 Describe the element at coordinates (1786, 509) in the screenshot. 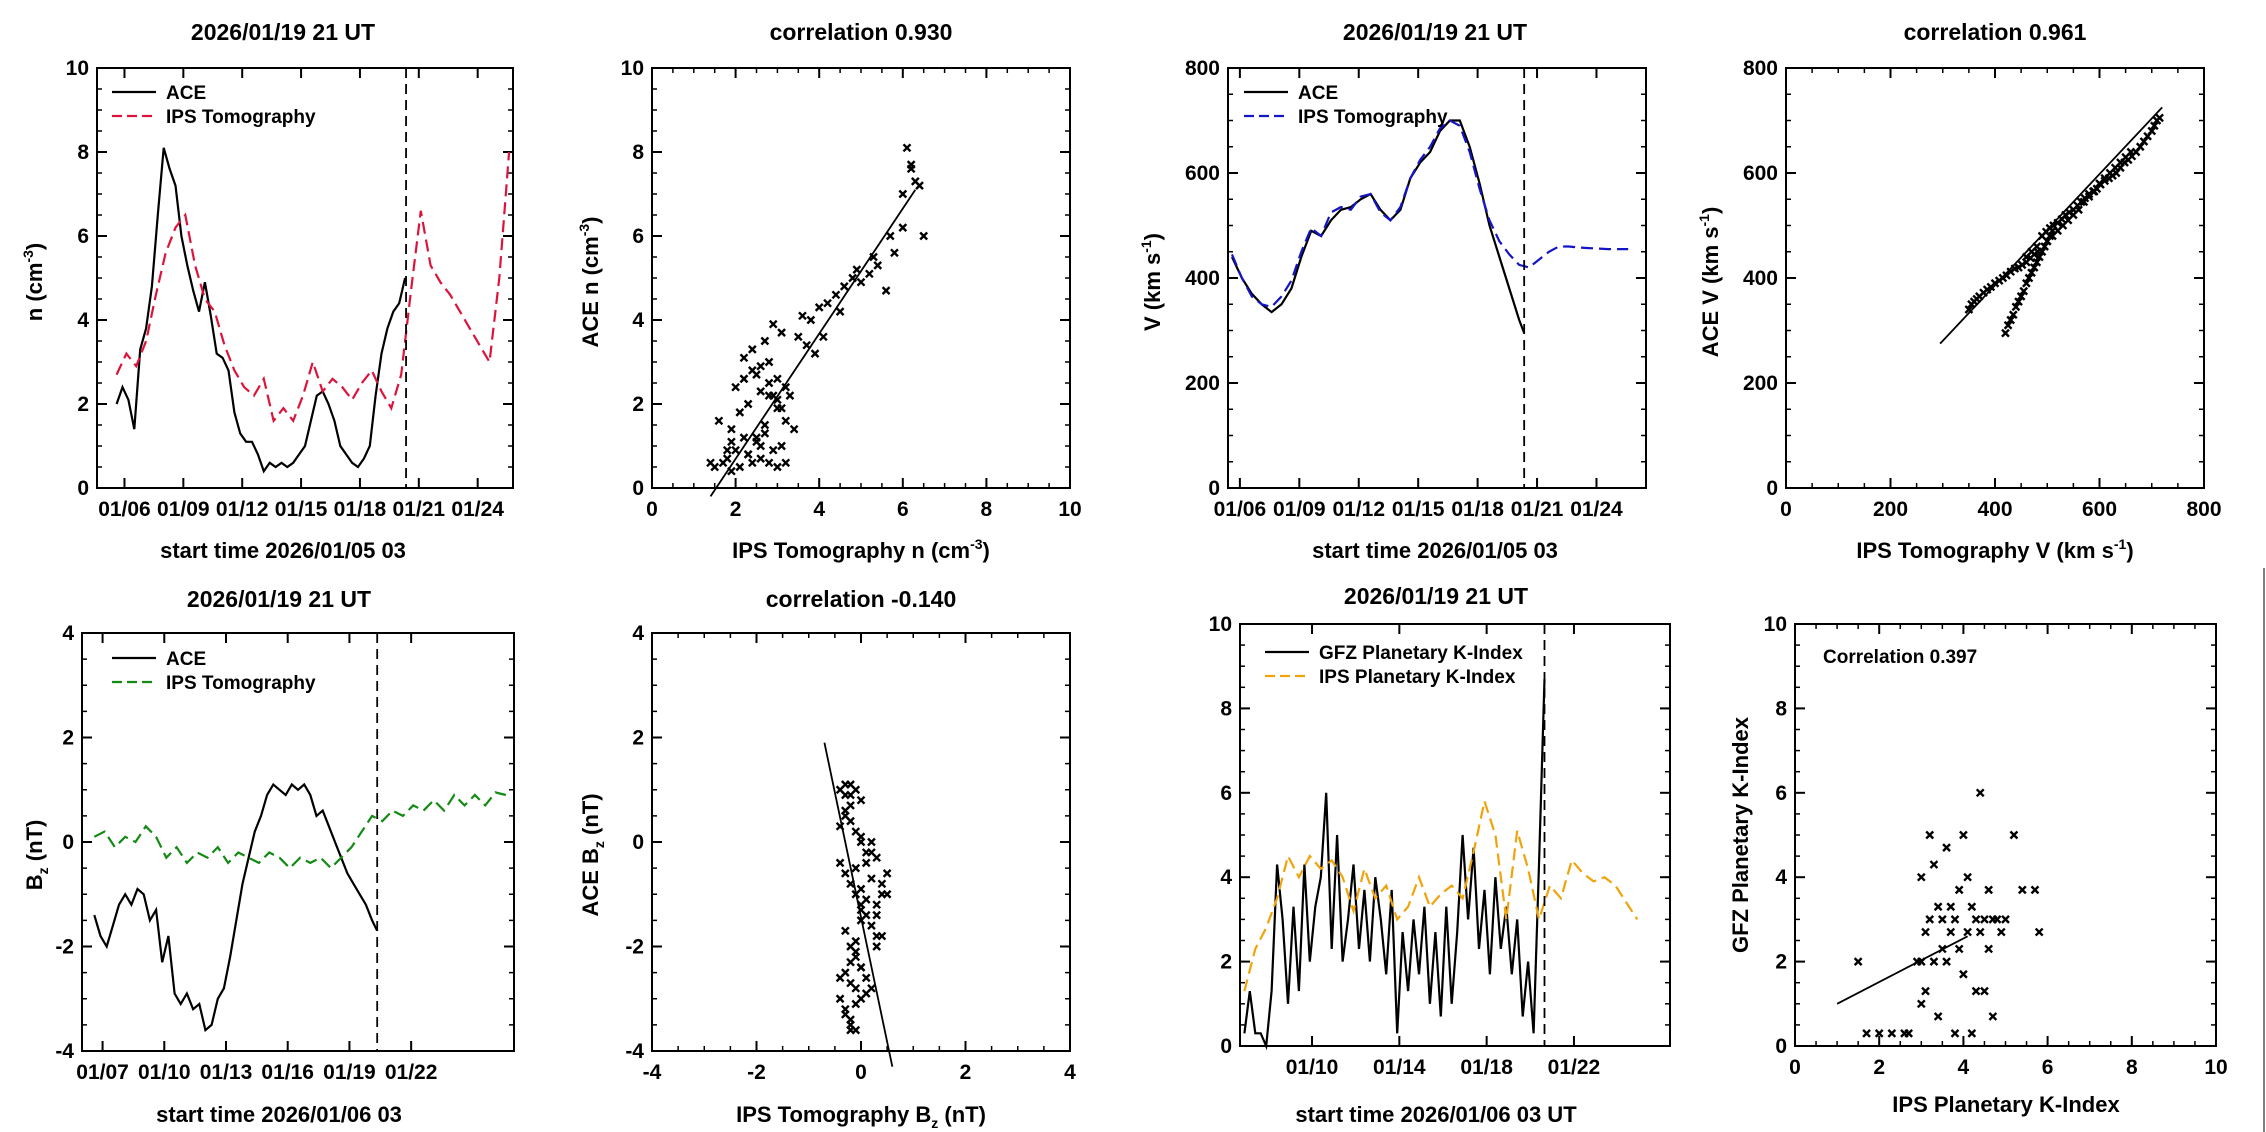

I see `x-tick-label: 0` at that location.